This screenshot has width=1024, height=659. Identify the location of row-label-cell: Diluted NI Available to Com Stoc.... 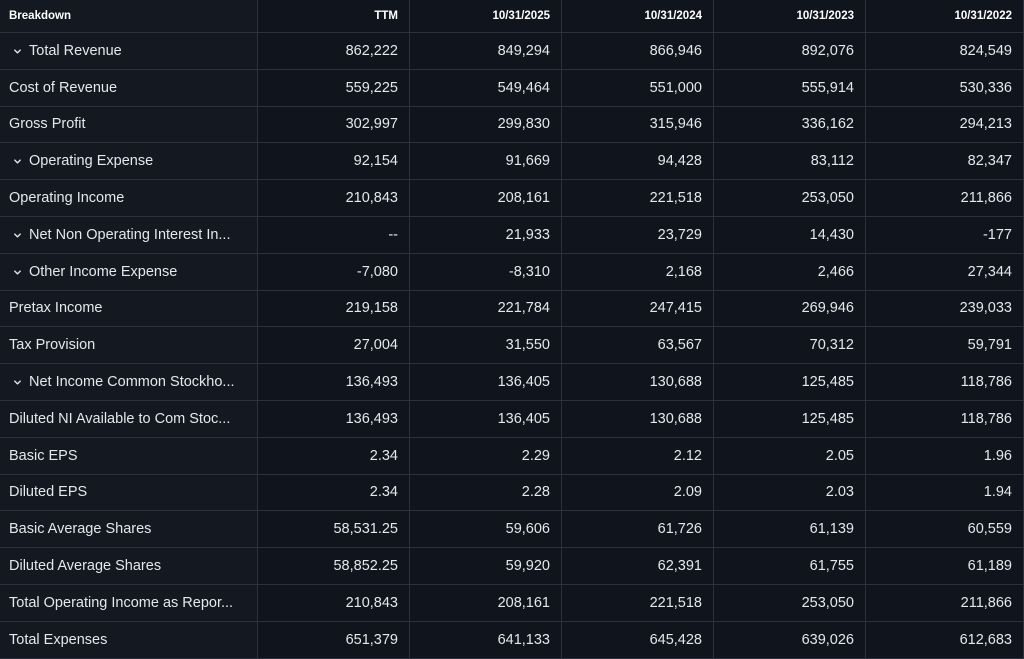
(129, 418).